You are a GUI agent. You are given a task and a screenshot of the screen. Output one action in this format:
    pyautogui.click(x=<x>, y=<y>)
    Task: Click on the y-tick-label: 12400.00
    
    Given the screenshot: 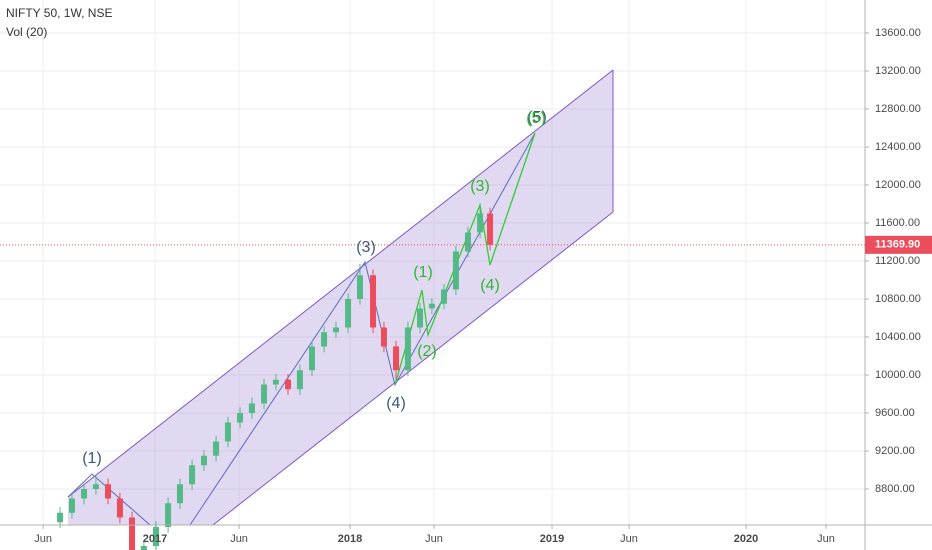 What is the action you would take?
    pyautogui.click(x=898, y=147)
    